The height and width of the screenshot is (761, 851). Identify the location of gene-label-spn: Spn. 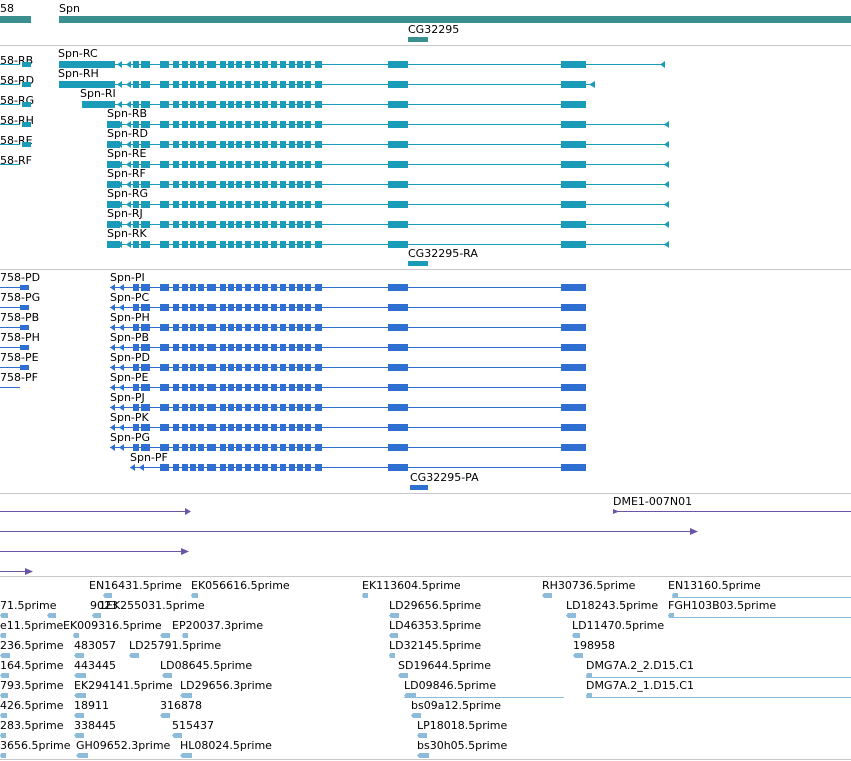
(69, 8).